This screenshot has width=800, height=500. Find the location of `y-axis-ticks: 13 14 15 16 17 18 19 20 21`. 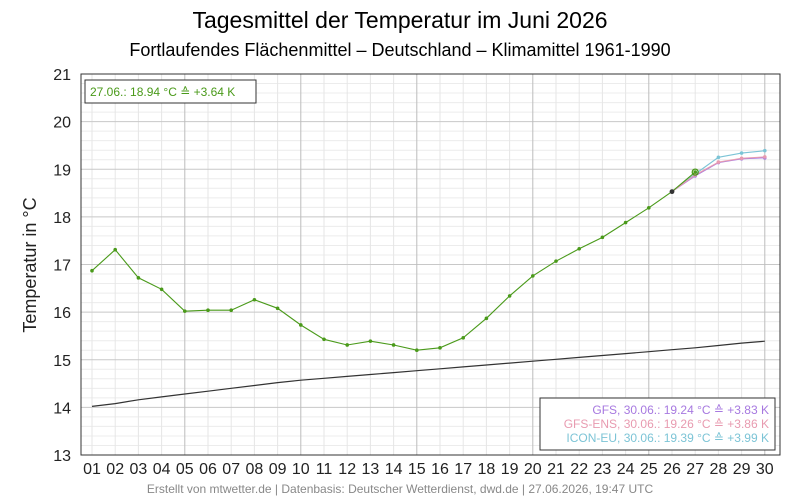

y-axis-ticks: 13 14 15 16 17 18 19 20 21 is located at coordinates (62, 266).